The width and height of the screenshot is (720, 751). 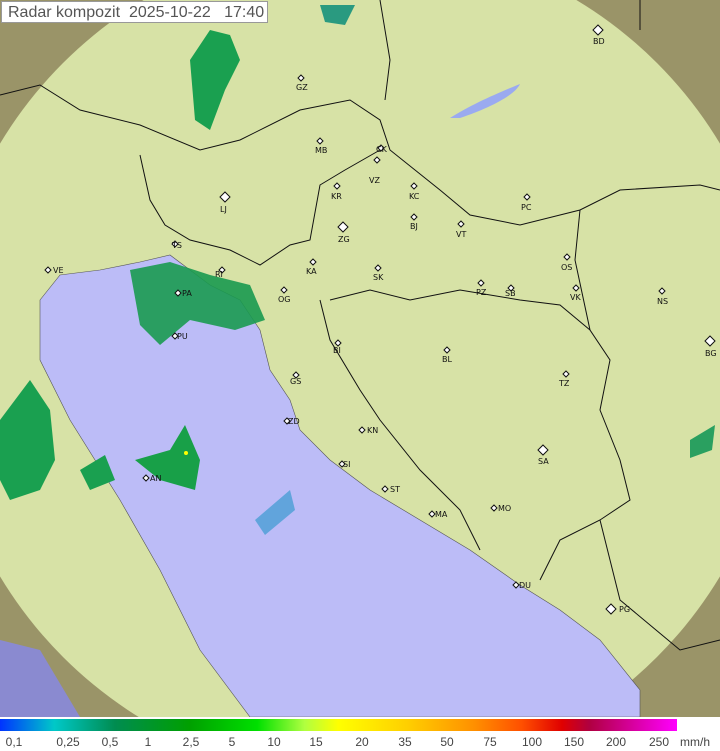 I want to click on city-label: PZ, so click(x=481, y=292).